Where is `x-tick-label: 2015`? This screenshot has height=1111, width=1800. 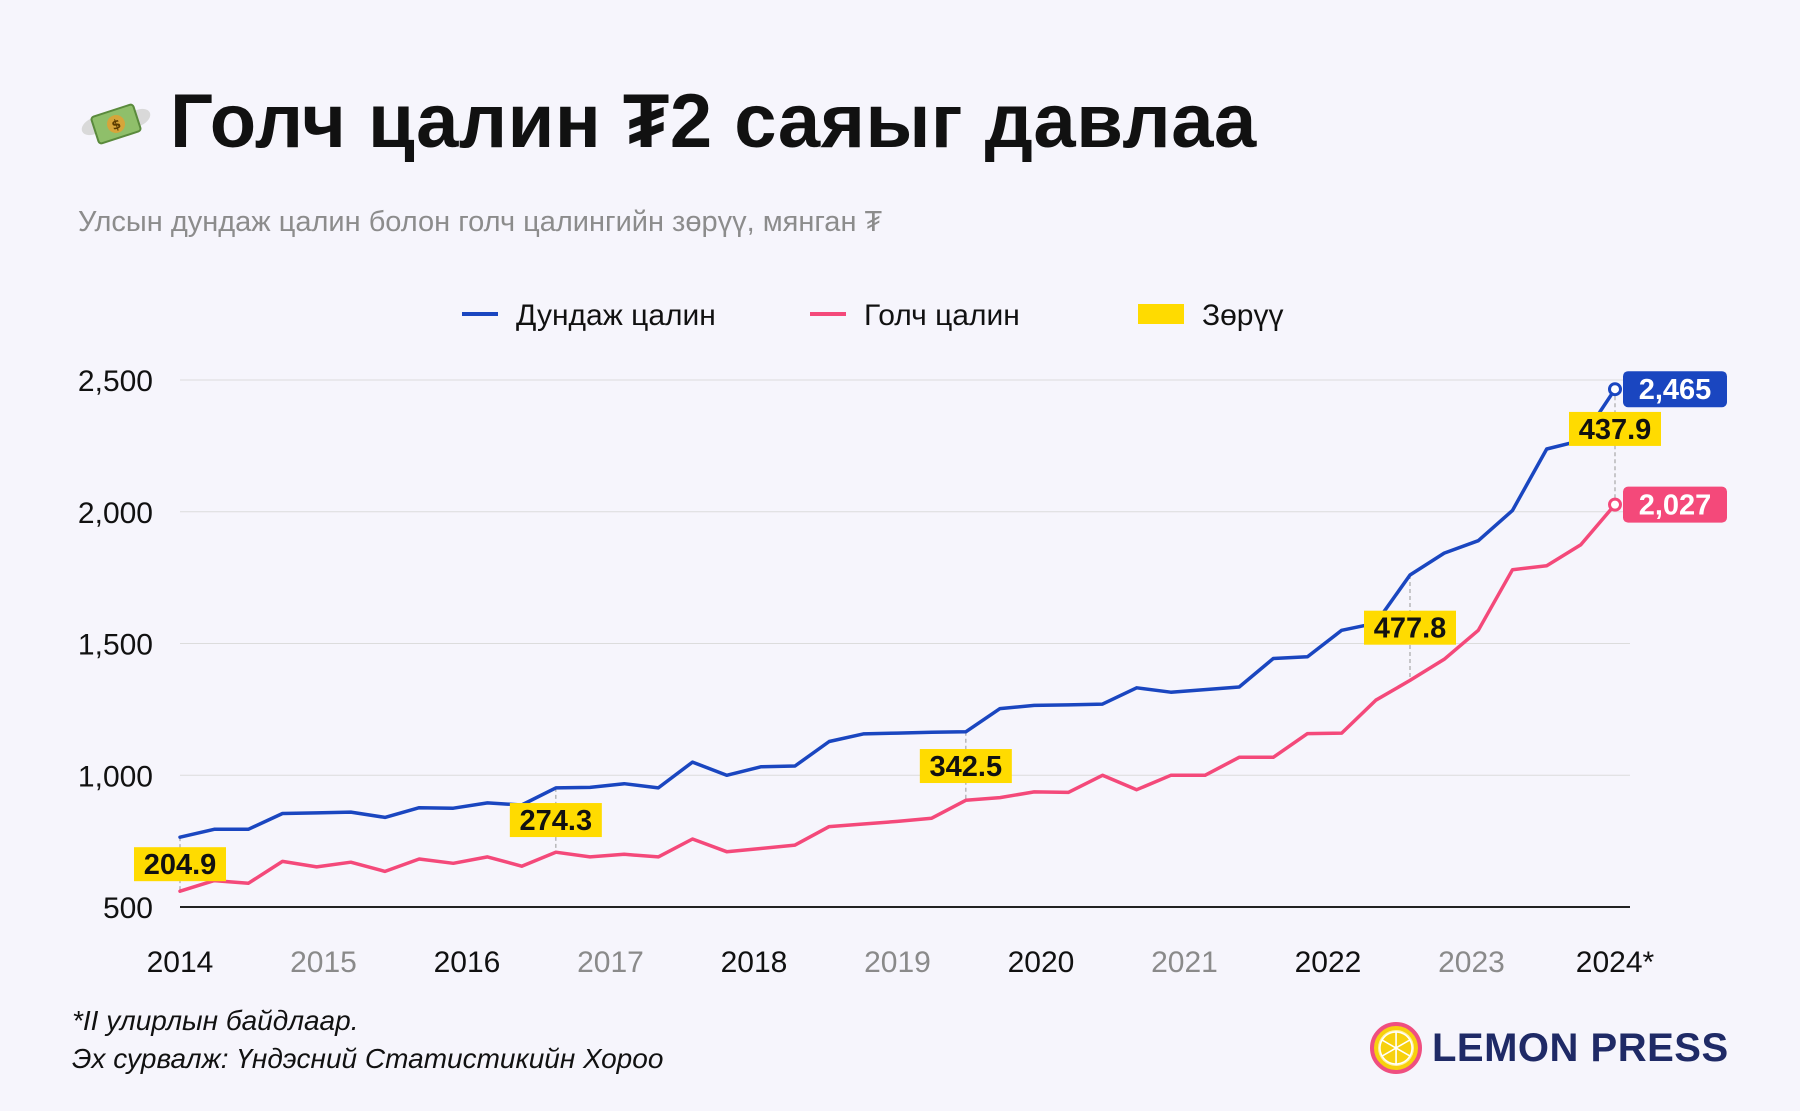
x-tick-label: 2015 is located at coordinates (323, 962).